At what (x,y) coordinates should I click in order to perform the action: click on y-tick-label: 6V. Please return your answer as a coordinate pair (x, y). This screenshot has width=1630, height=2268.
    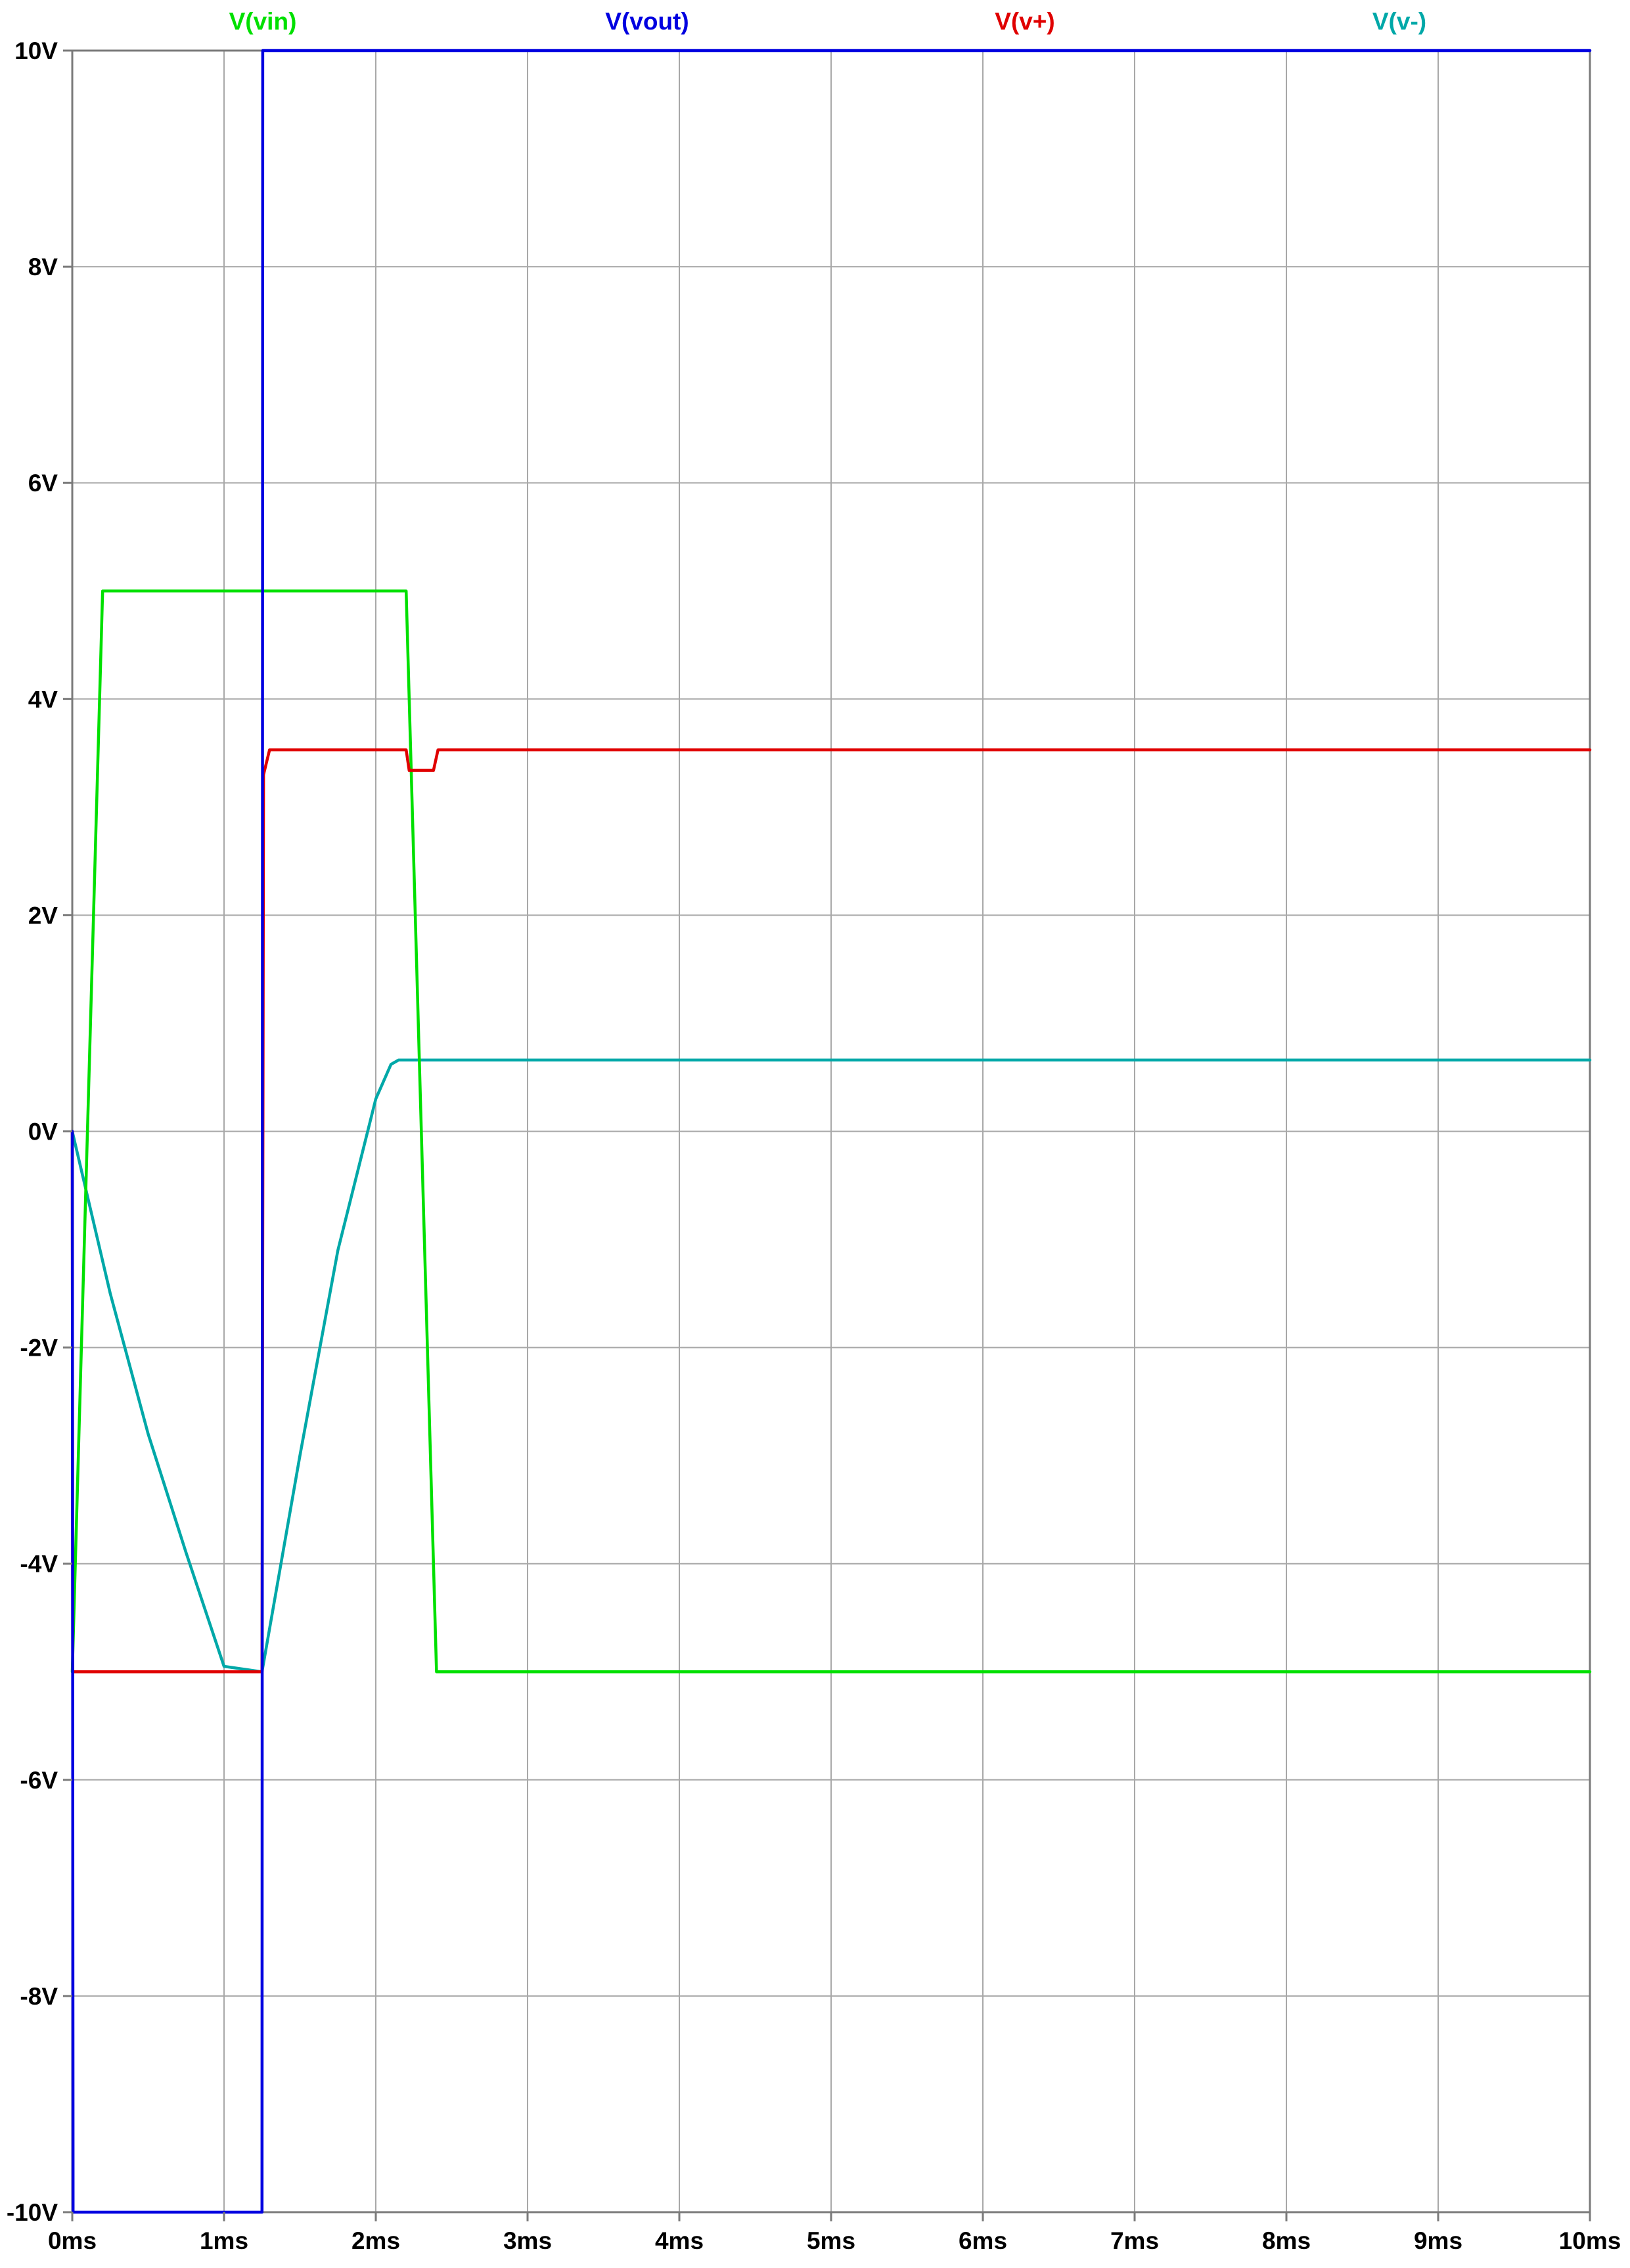
    Looking at the image, I should click on (43, 484).